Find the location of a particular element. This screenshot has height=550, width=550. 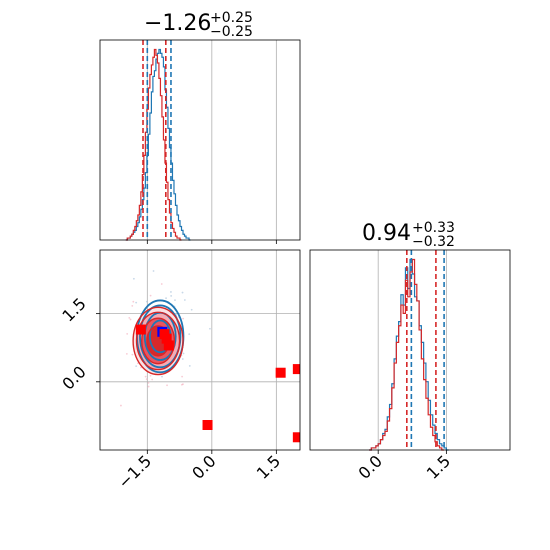

hist1-frame is located at coordinates (200, 140).